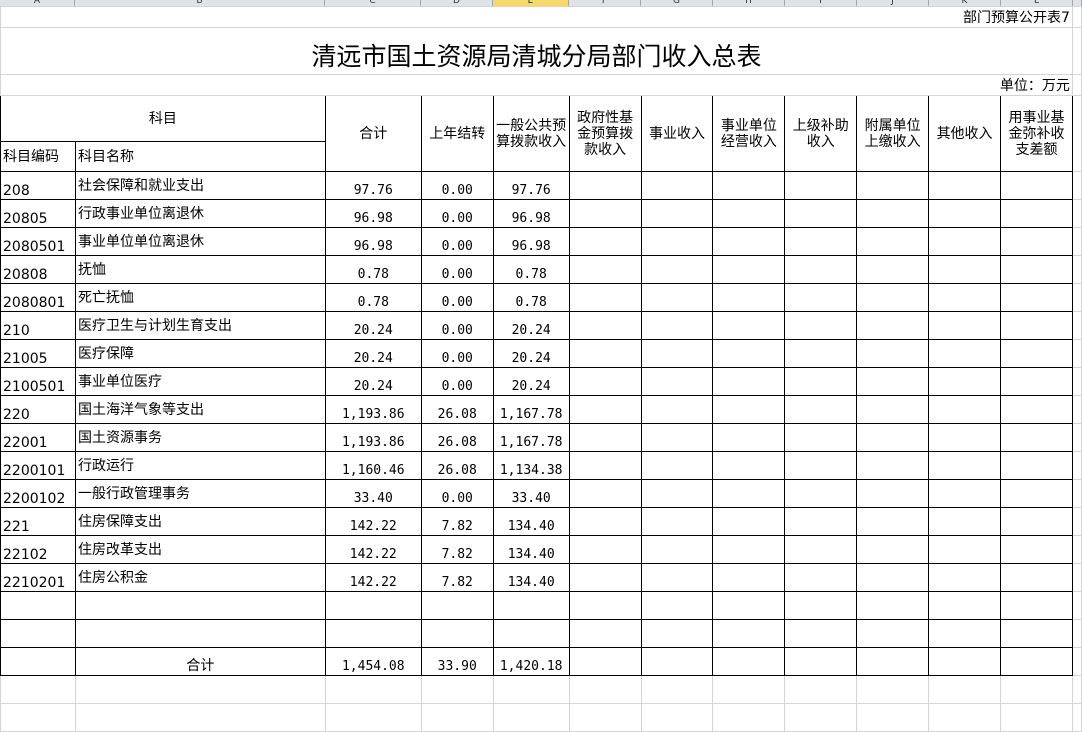  I want to click on subject-code-cell: 2200102, so click(38, 493).